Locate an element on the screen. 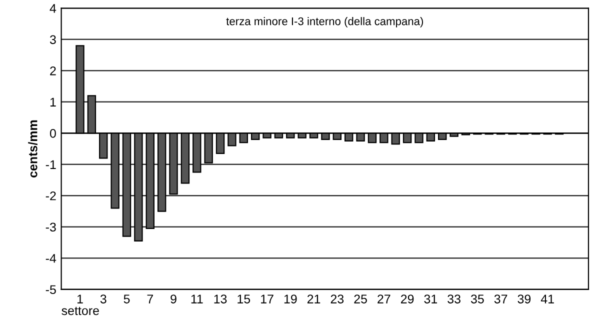 Image resolution: width=613 pixels, height=327 pixels. y-tick-label: 2 is located at coordinates (53, 71).